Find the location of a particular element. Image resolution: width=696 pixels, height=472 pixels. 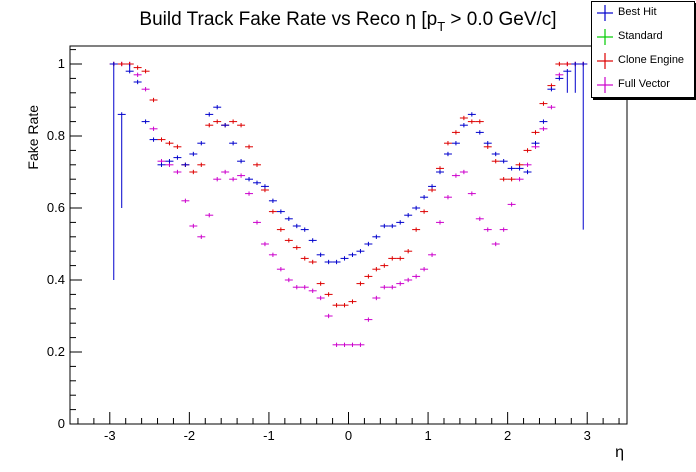

y-axis-label: Fake Rate is located at coordinates (33, 137).